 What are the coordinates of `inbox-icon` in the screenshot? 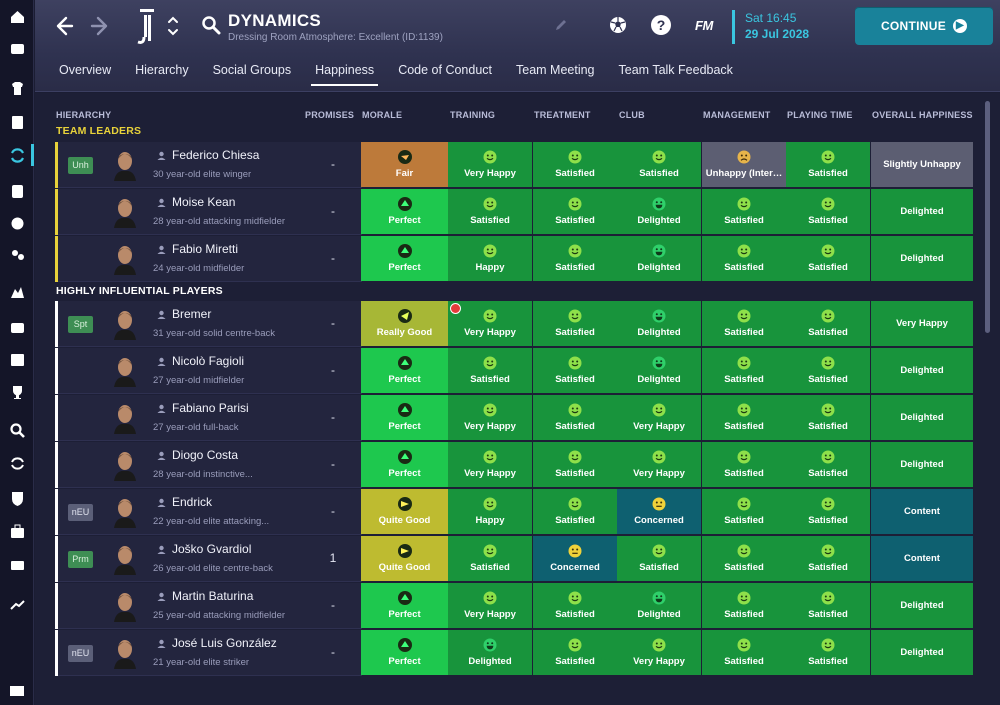 It's located at (17, 48).